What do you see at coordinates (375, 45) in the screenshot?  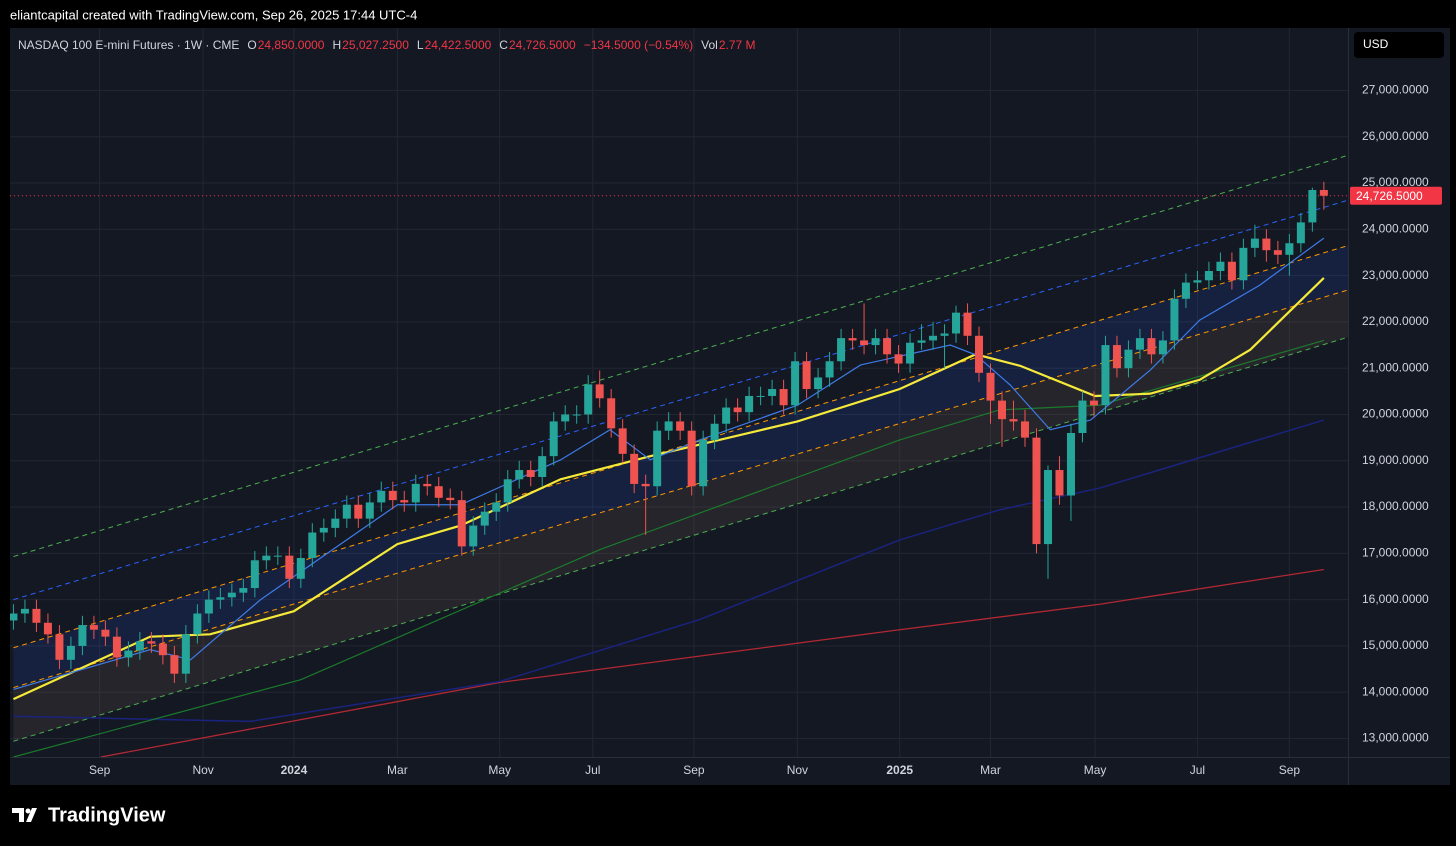 I see `header-field-value: 25,027.2500` at bounding box center [375, 45].